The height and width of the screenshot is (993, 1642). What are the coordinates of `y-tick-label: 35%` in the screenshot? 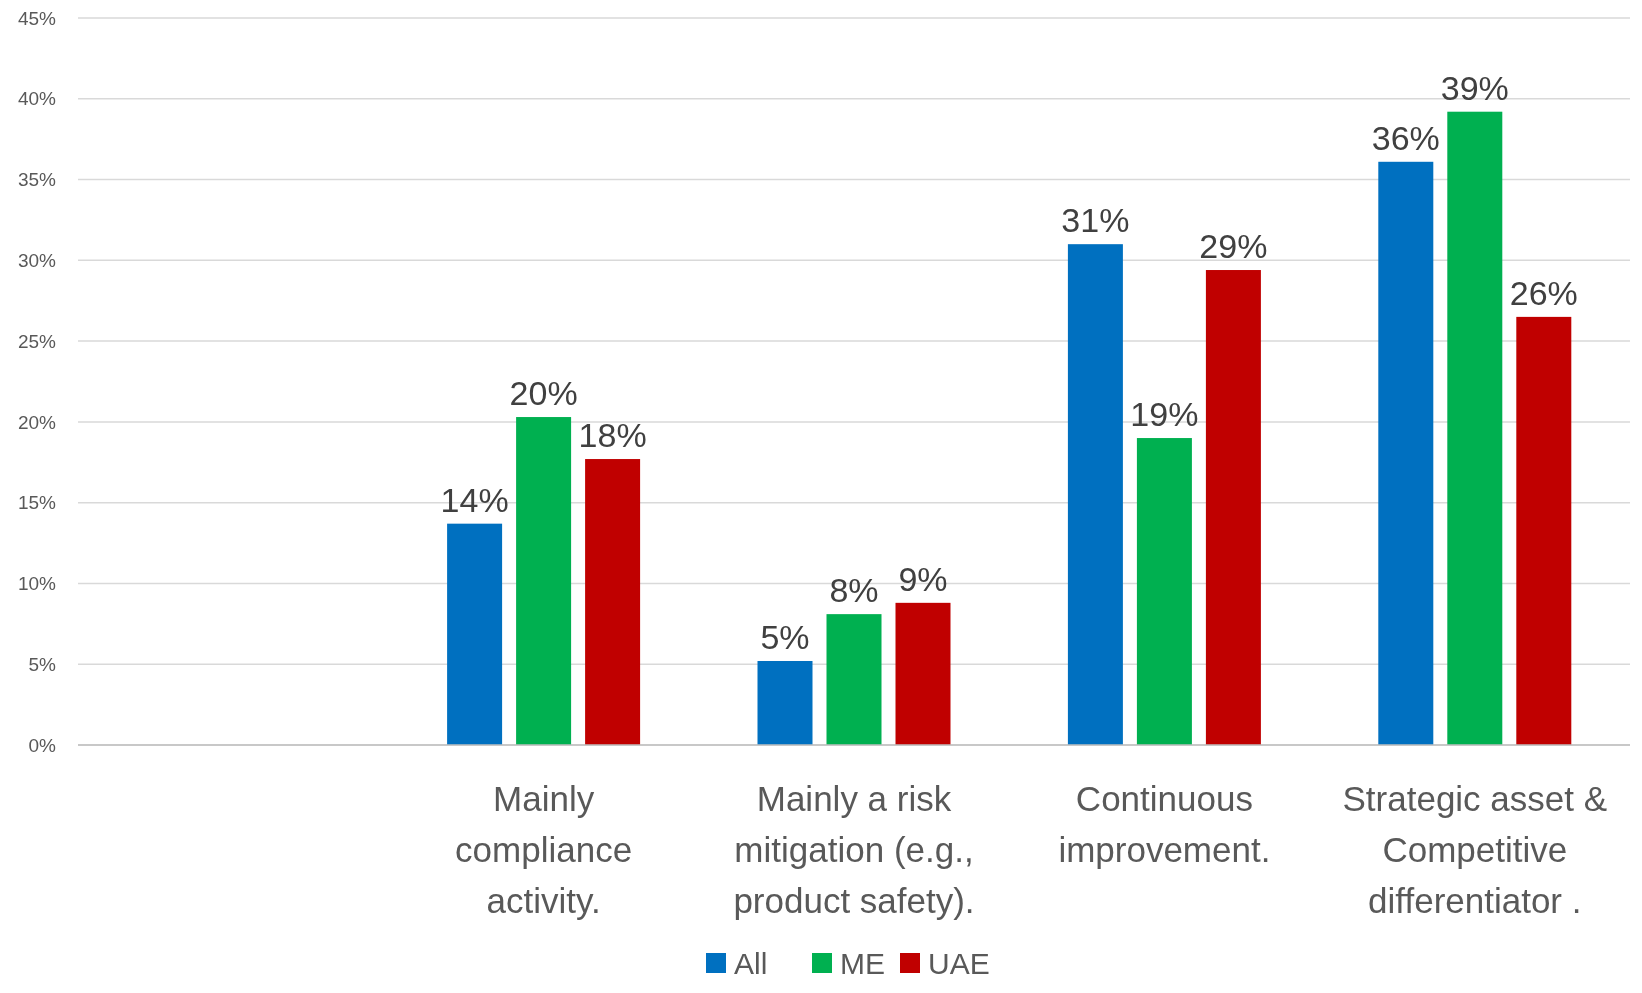 It's located at (37, 180).